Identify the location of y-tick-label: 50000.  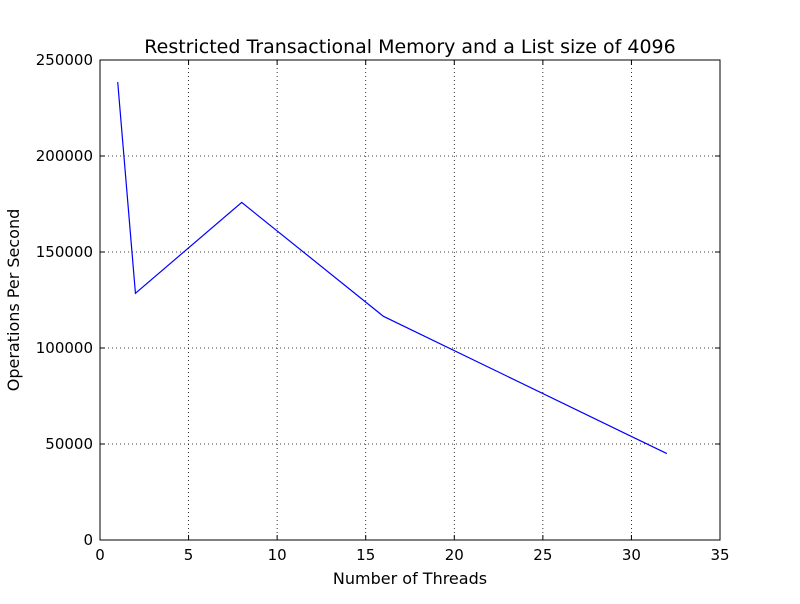
(69, 444).